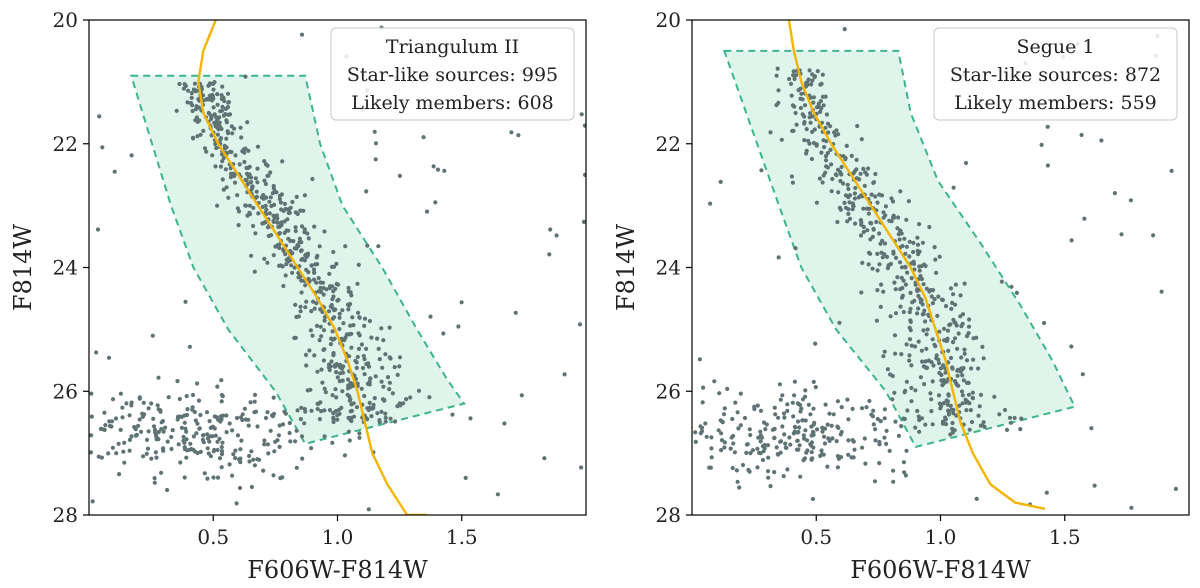  Describe the element at coordinates (337, 570) in the screenshot. I see `x-axis-label: F606W-F814W` at that location.